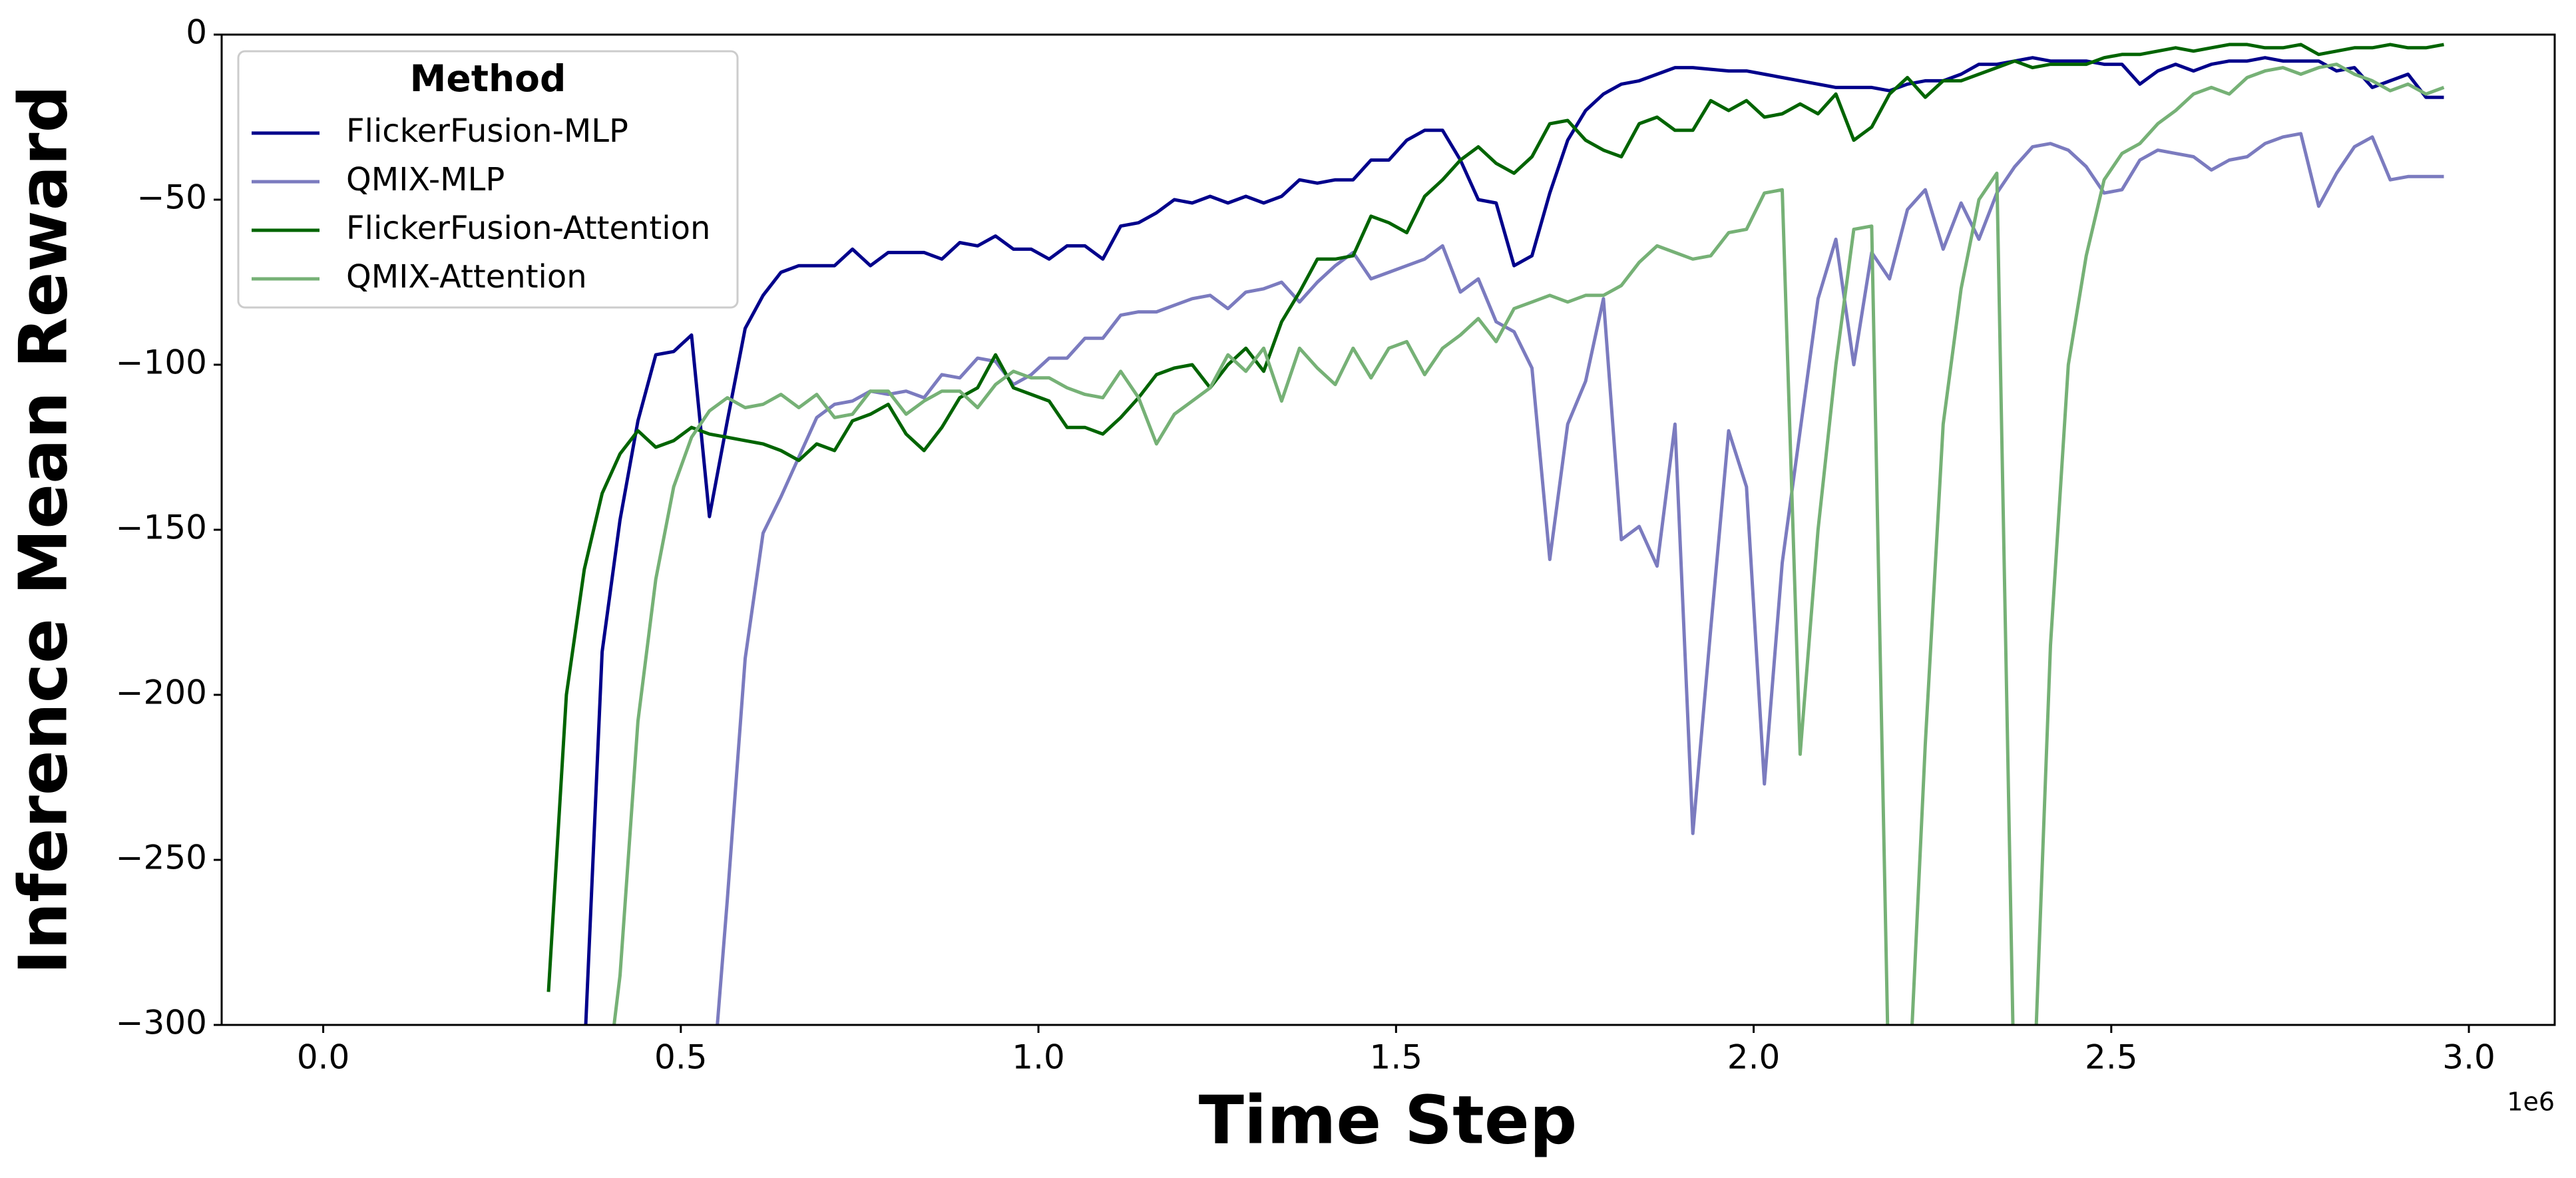 The image size is (2576, 1178). I want to click on y-tick-label: −200, so click(161, 693).